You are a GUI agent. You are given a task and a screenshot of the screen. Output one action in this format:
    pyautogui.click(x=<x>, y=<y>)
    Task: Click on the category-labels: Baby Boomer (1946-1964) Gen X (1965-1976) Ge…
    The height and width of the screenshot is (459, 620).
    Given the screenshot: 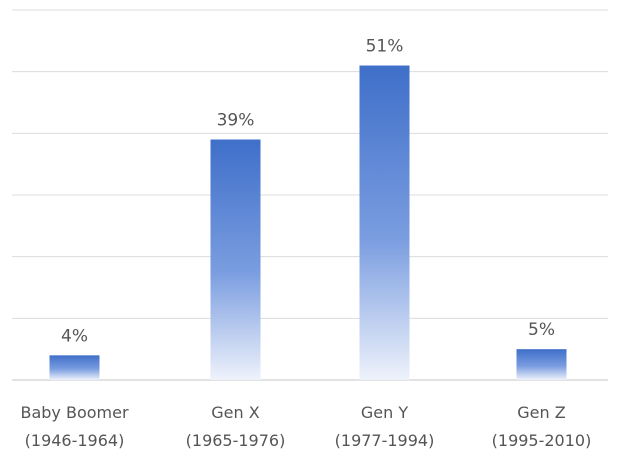 What is the action you would take?
    pyautogui.click(x=305, y=426)
    